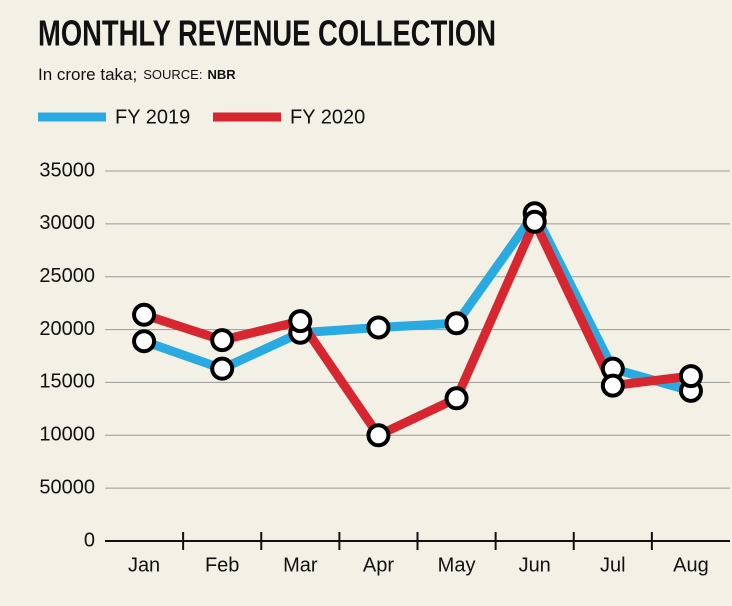  What do you see at coordinates (144, 565) in the screenshot?
I see `x-tick-label: Jan` at bounding box center [144, 565].